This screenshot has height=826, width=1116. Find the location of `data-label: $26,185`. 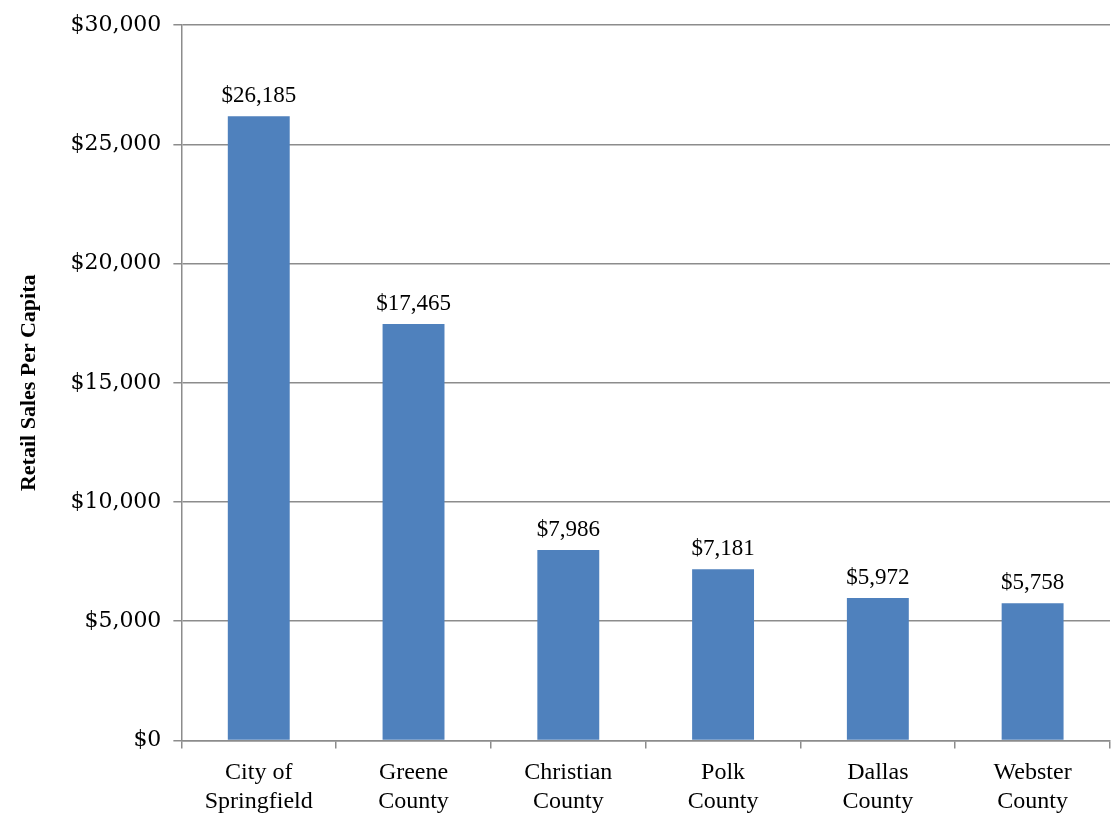

data-label: $26,185 is located at coordinates (259, 94).